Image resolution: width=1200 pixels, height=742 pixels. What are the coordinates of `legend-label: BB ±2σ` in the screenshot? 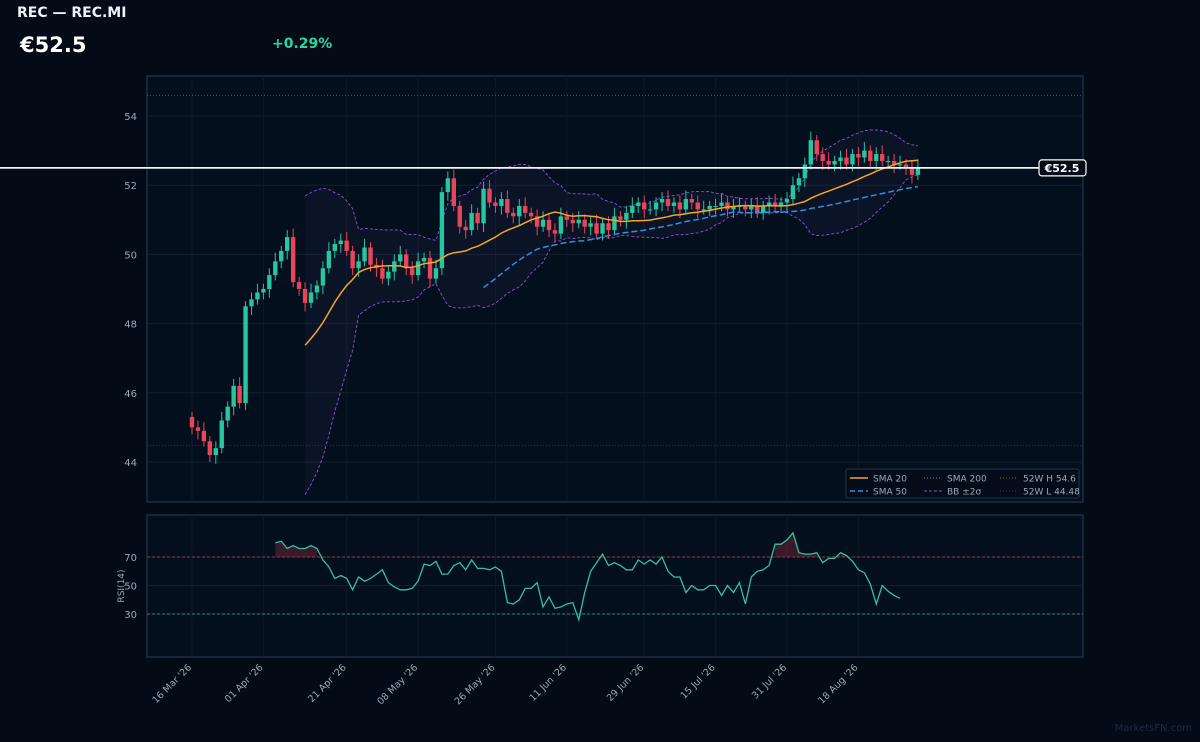 It's located at (964, 493).